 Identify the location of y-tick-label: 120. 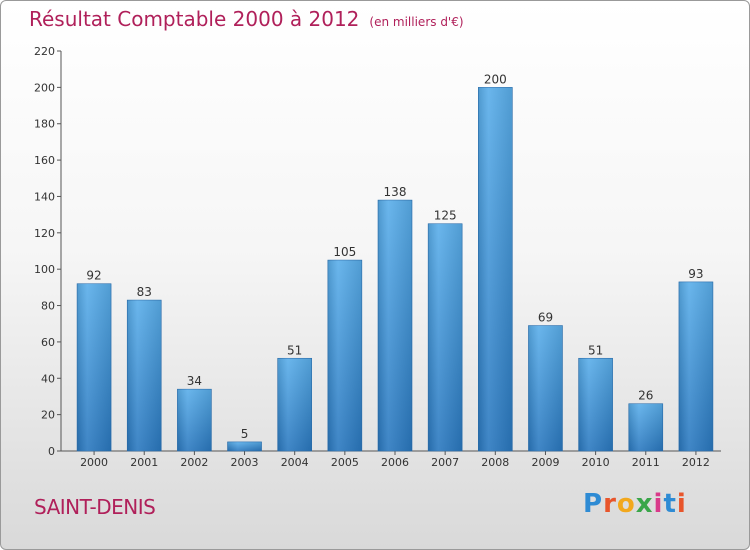
(44, 233).